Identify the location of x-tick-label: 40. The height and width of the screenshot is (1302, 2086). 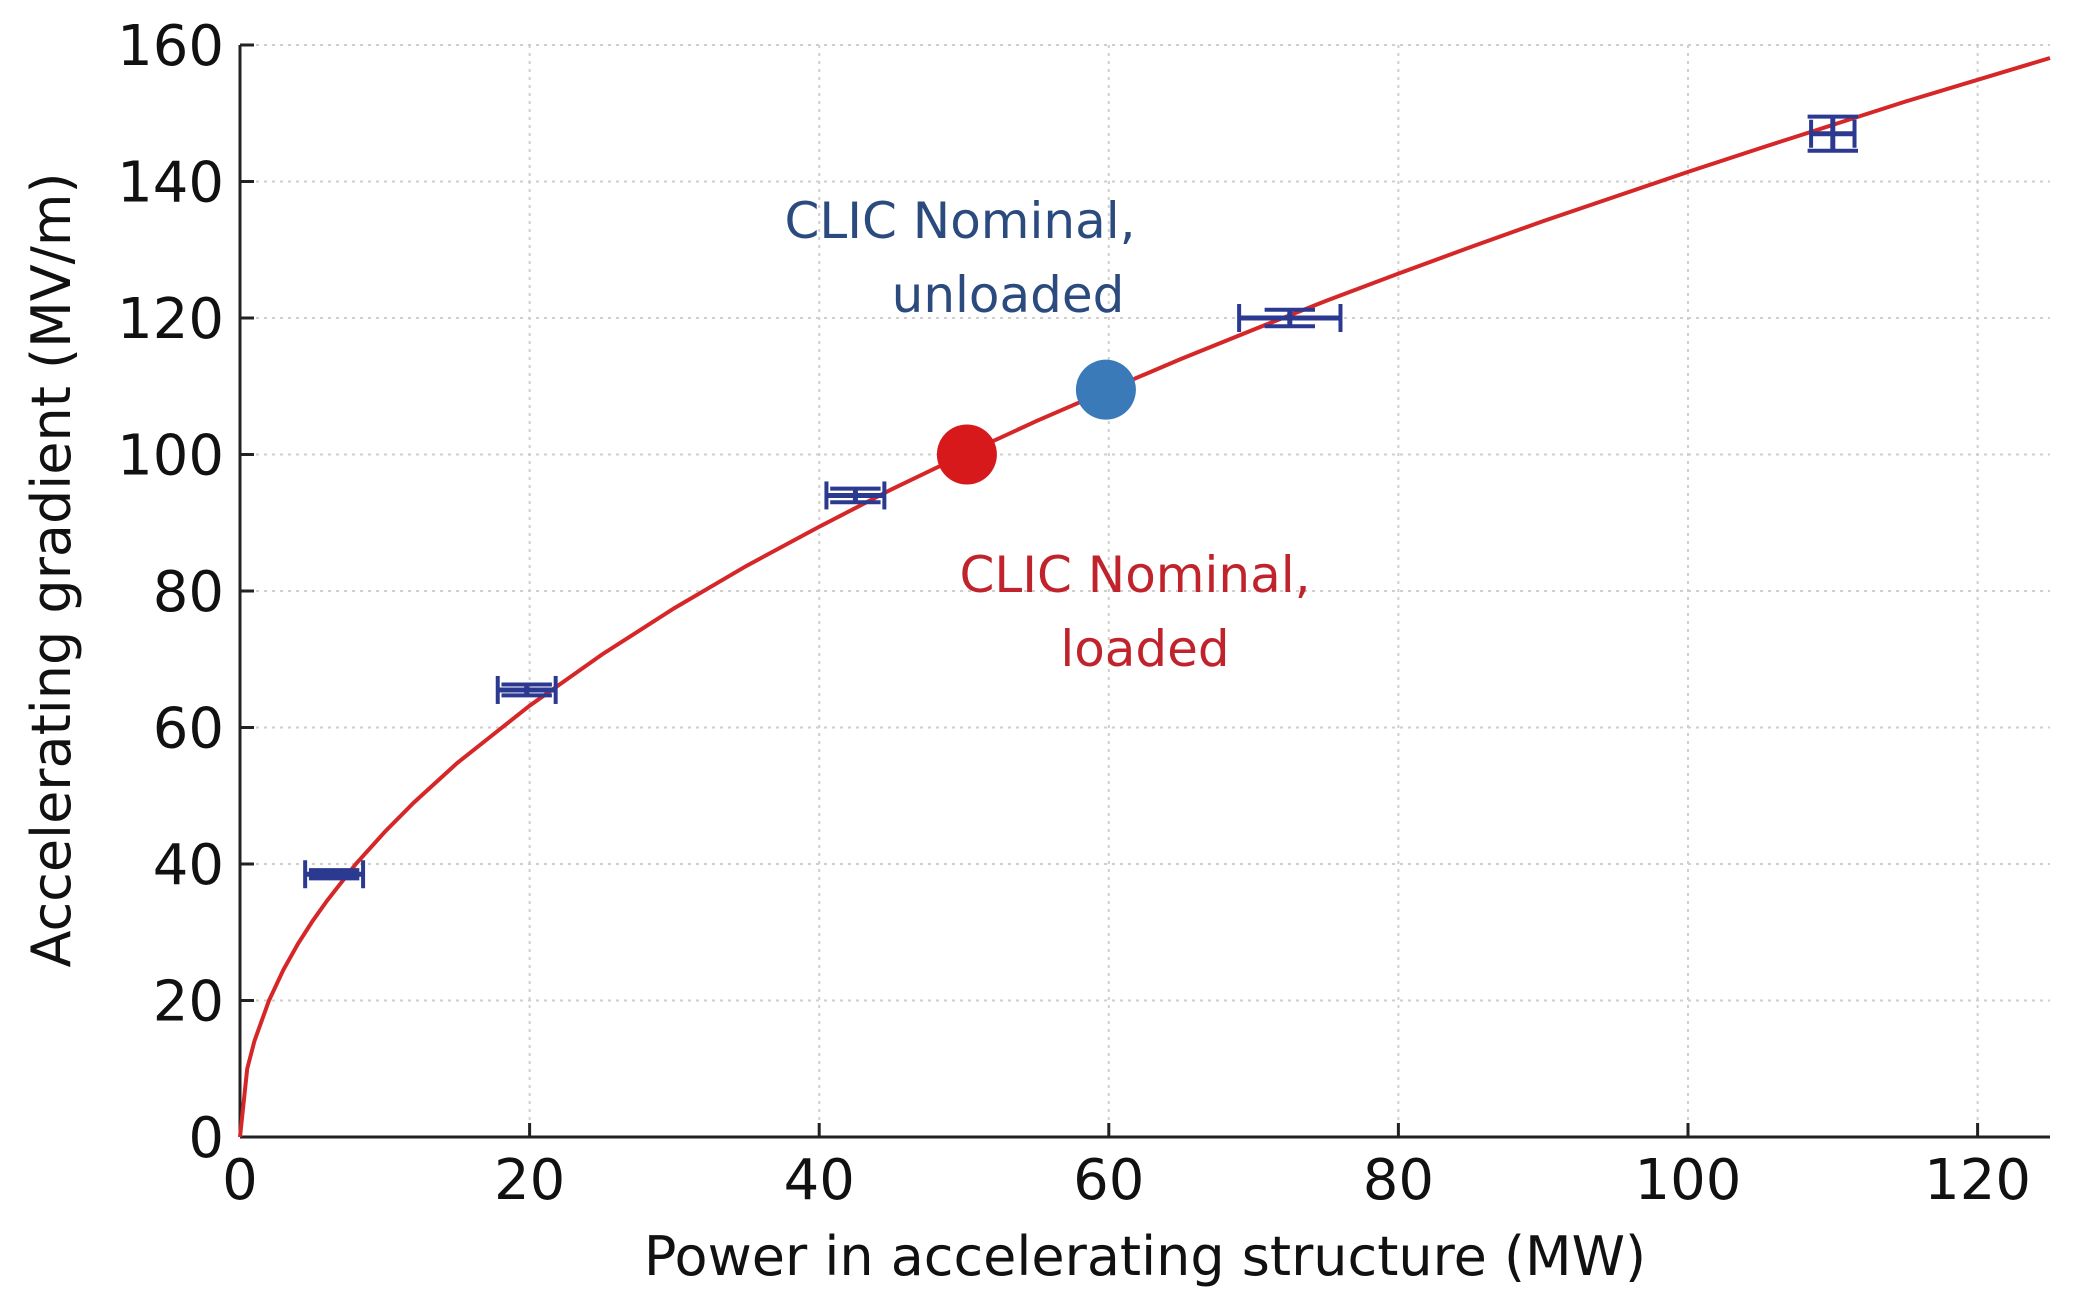
(819, 1180).